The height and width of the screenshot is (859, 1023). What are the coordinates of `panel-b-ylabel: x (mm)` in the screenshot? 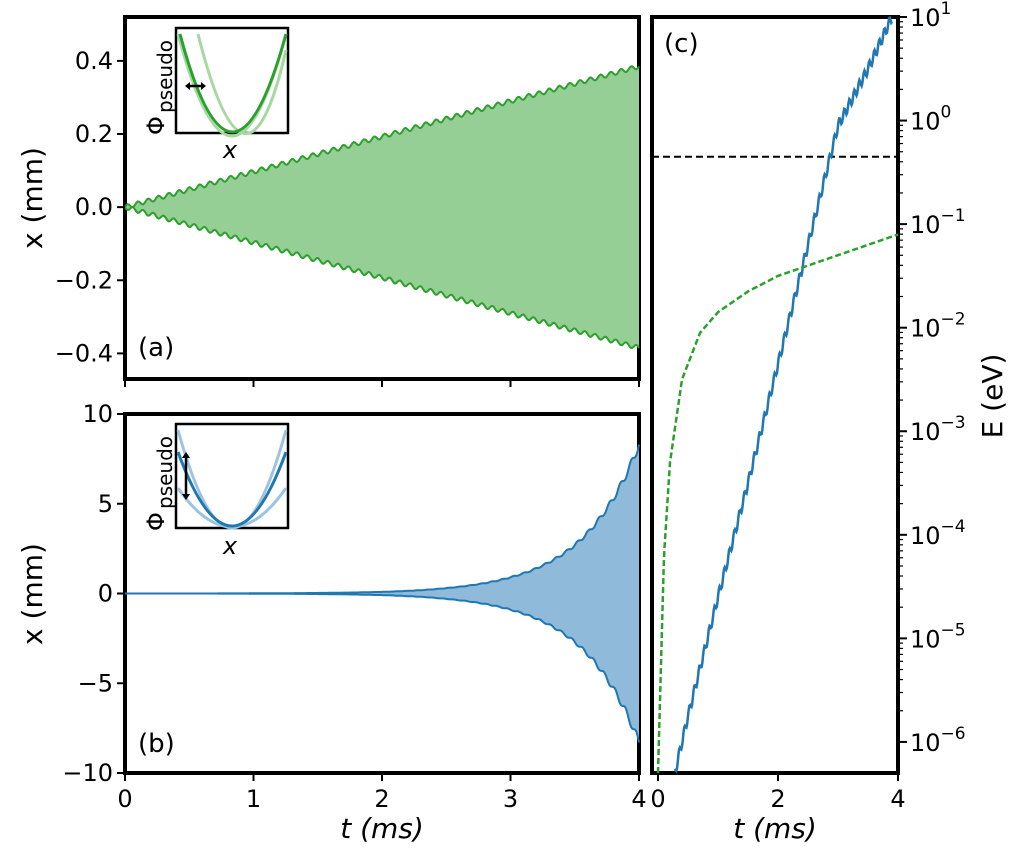 It's located at (32, 594).